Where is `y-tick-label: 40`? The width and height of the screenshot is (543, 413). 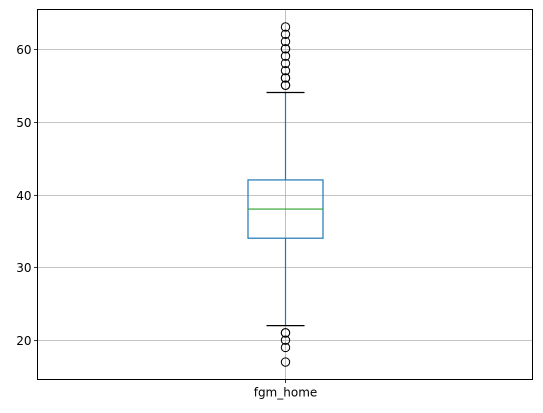 y-tick-label: 40 is located at coordinates (23, 196).